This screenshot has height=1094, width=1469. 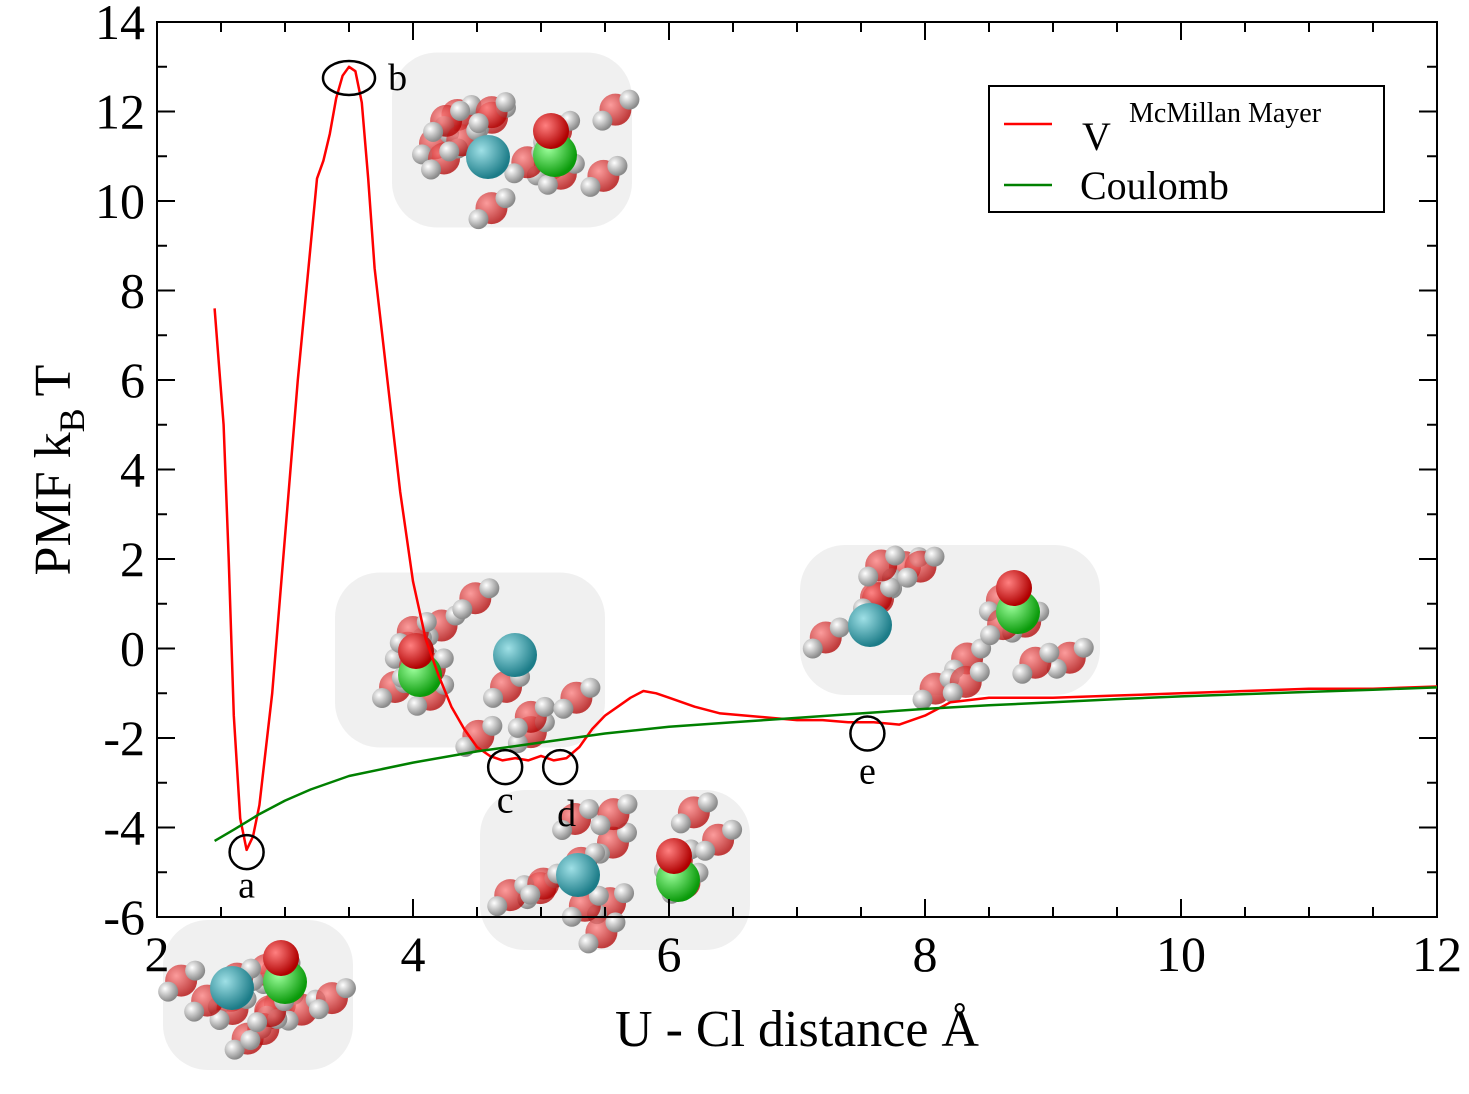 What do you see at coordinates (132, 649) in the screenshot?
I see `y-tick-label: 0` at bounding box center [132, 649].